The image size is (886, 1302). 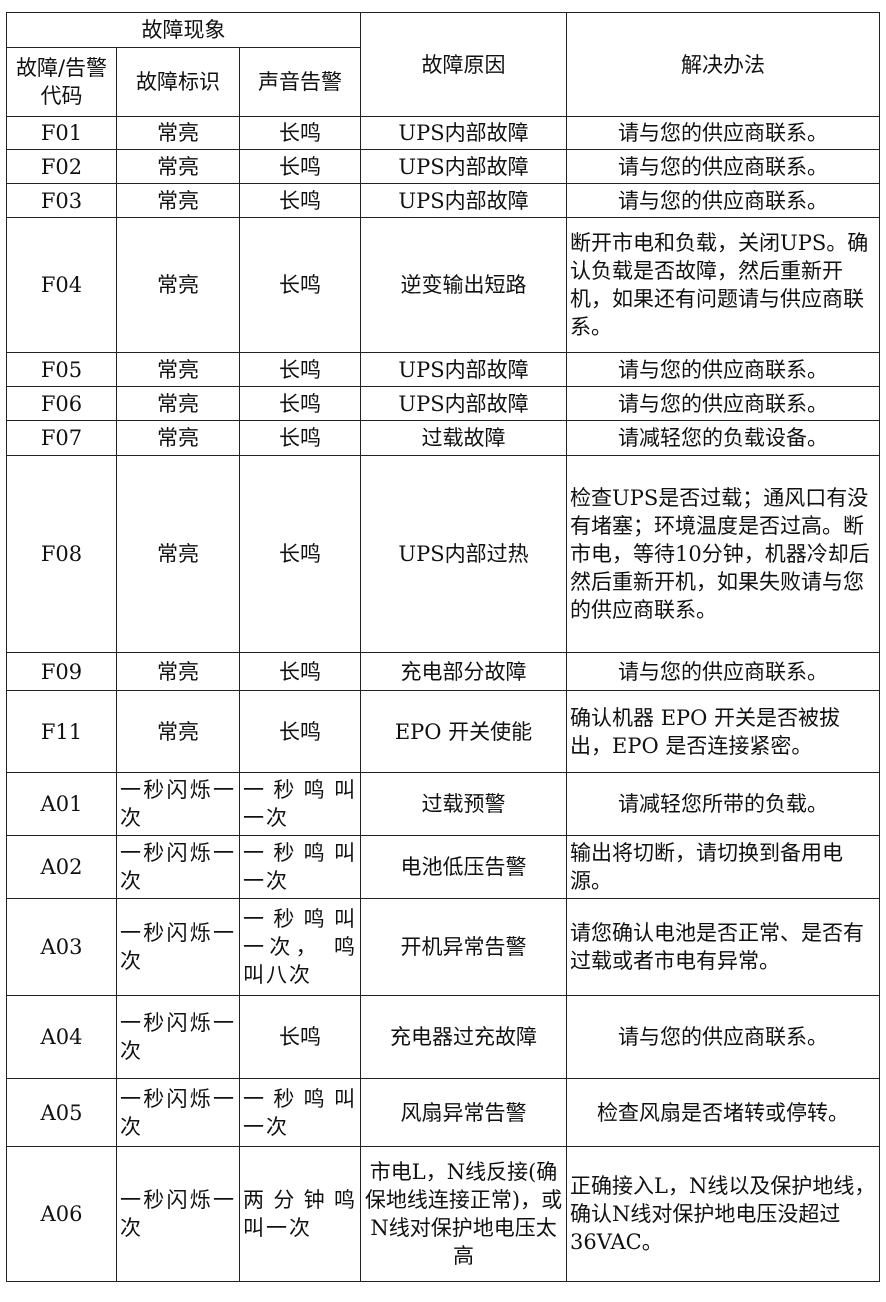 What do you see at coordinates (464, 285) in the screenshot?
I see `cause-cell: 逆变输出短路` at bounding box center [464, 285].